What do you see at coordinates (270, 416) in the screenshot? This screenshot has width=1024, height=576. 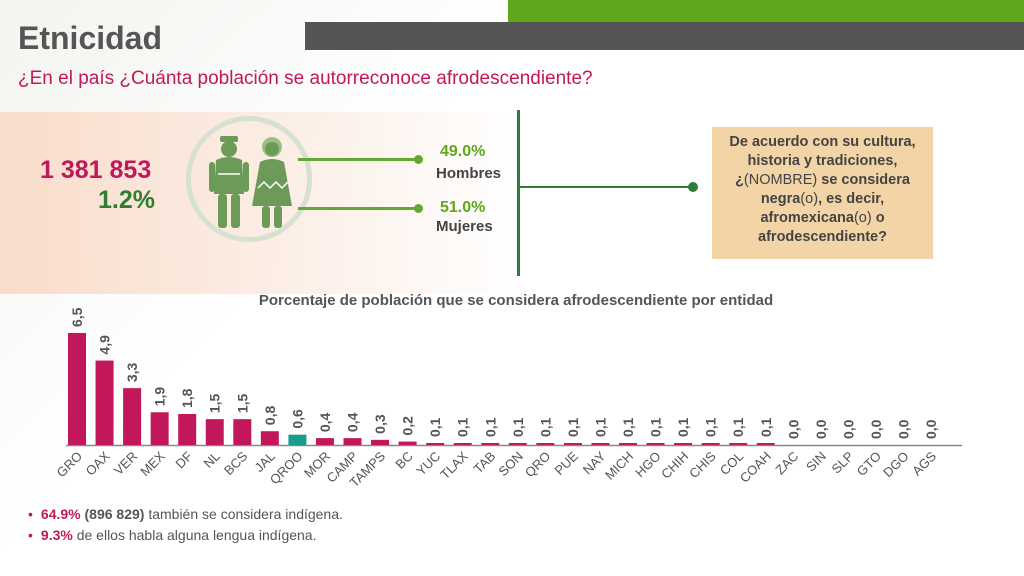 I see `value-label-jal: 0,8` at bounding box center [270, 416].